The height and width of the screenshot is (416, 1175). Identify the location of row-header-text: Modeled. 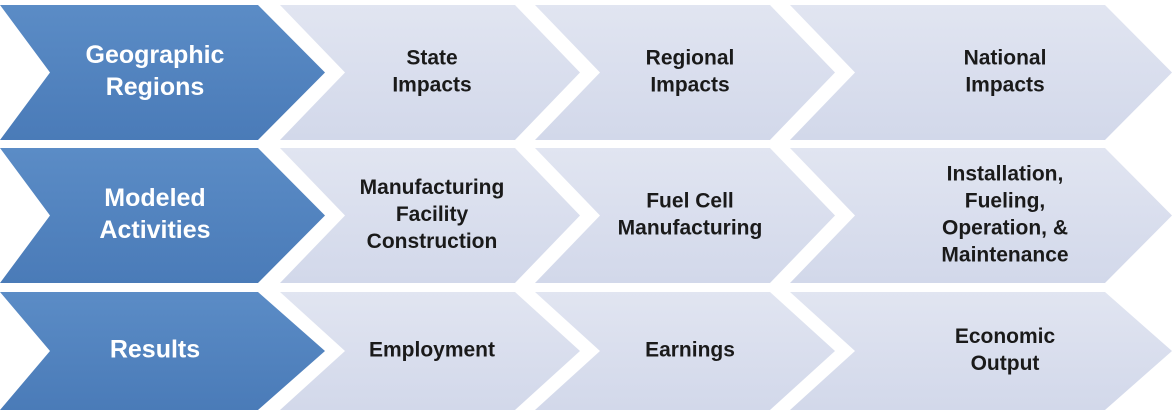
(154, 198).